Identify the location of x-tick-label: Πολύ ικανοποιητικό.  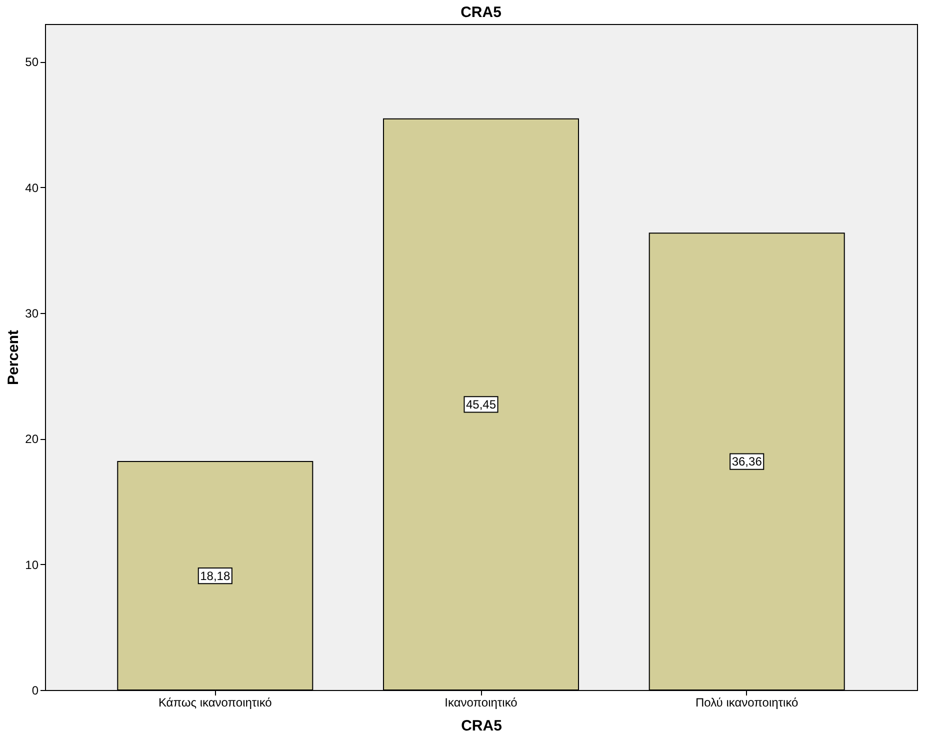
(747, 703).